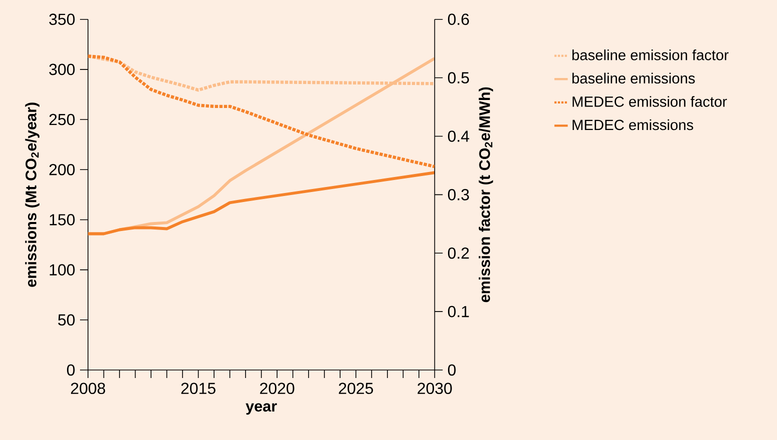 The height and width of the screenshot is (440, 777). I want to click on y-tick-label: 150, so click(62, 220).